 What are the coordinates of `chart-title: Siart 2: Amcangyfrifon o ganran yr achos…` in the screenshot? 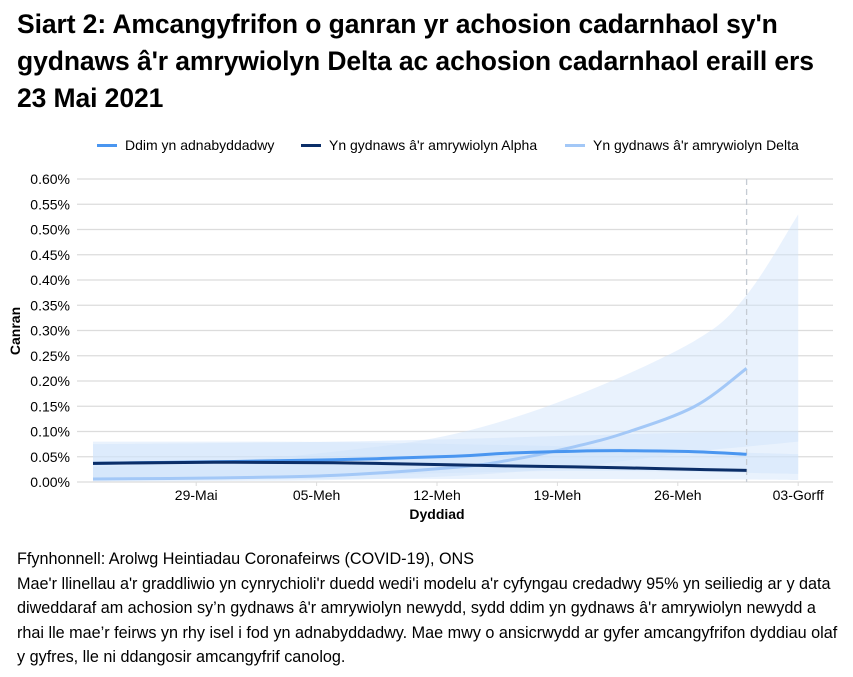 It's located at (415, 61).